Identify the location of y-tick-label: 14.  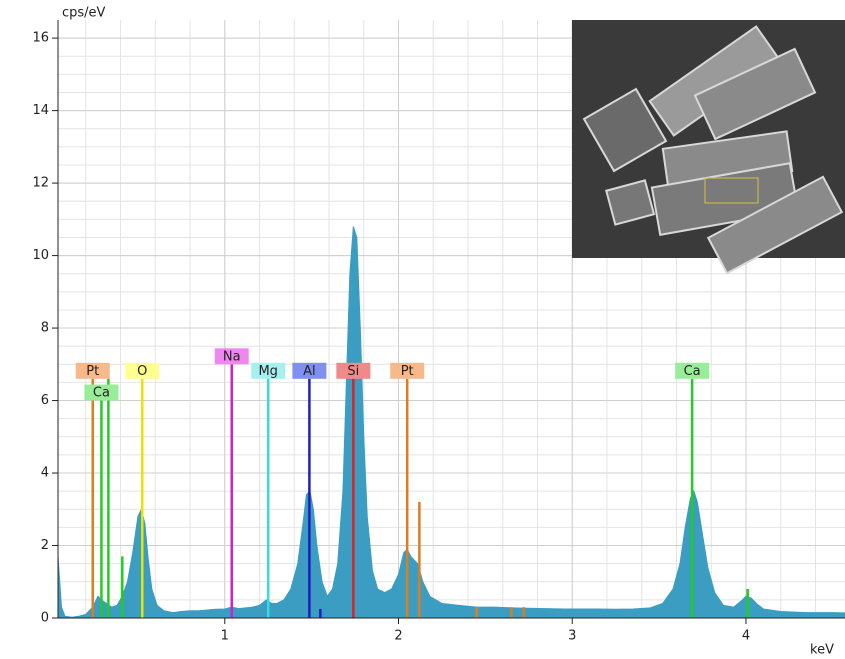
(40, 110).